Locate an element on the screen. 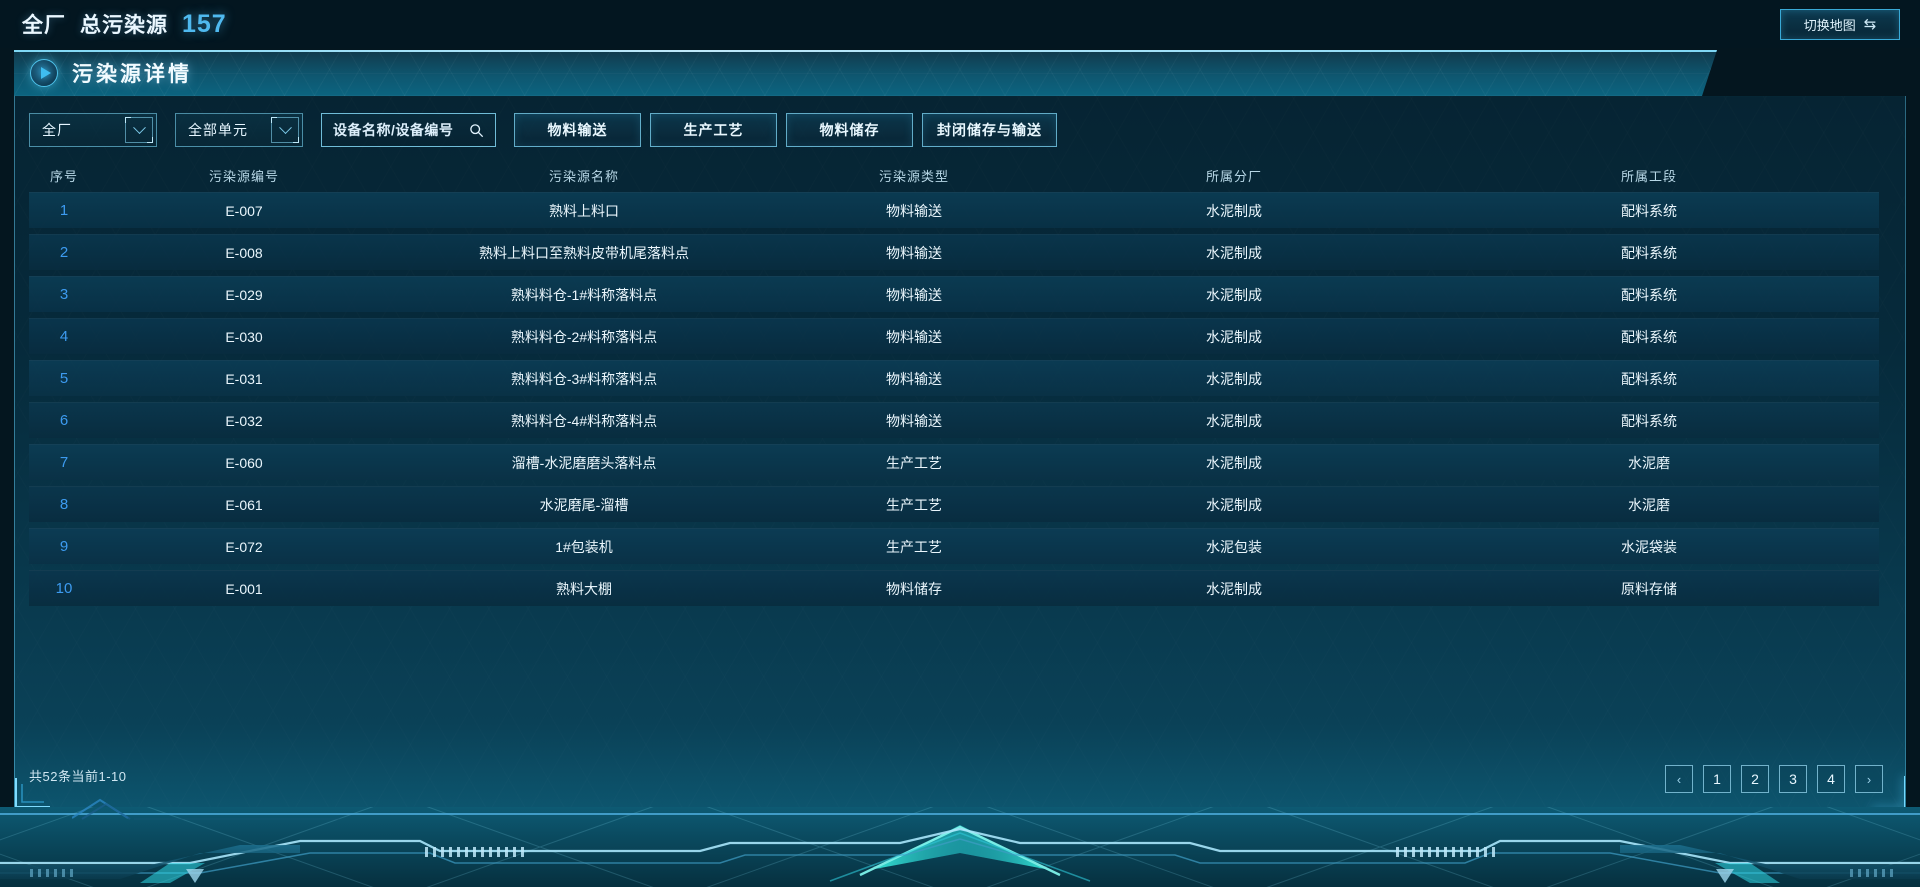 The height and width of the screenshot is (887, 1920). category-button-material-storage: 物料储存 is located at coordinates (849, 130).